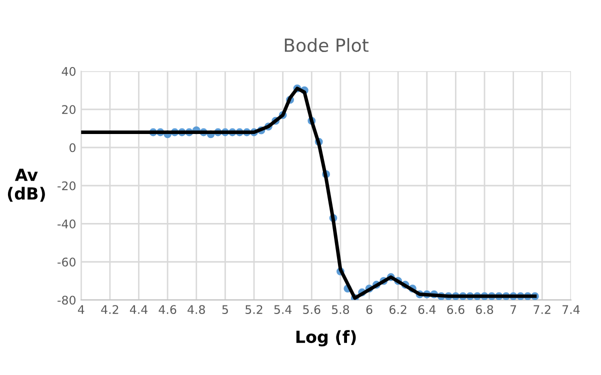 This screenshot has height=375, width=601. What do you see at coordinates (139, 309) in the screenshot?
I see `x-tick-label: 4.4` at bounding box center [139, 309].